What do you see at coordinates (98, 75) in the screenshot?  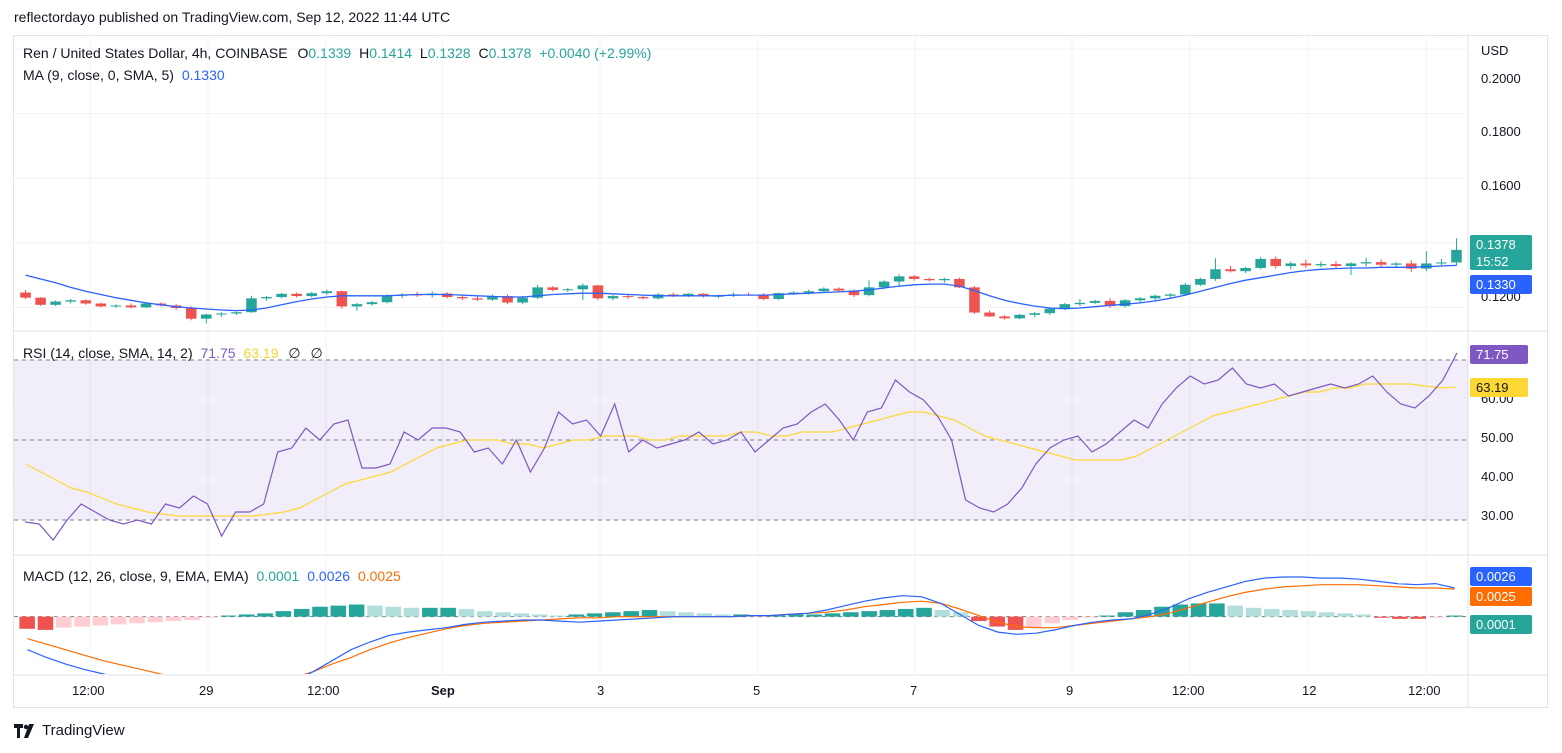 I see `ma-label: MA (9, close, 0, SMA, 5)` at bounding box center [98, 75].